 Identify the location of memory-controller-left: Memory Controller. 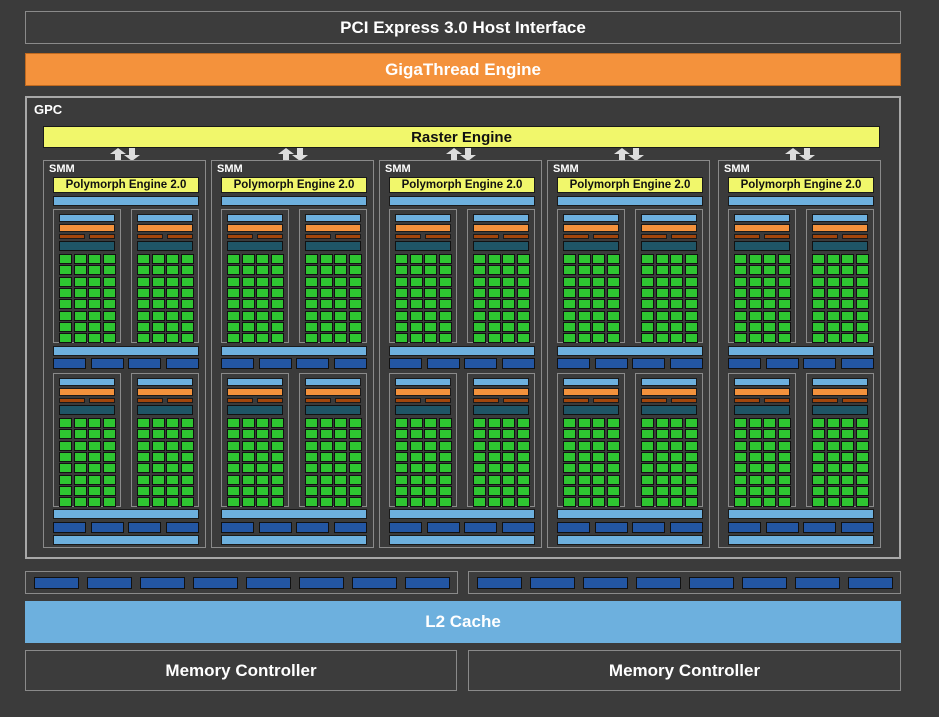
(241, 670).